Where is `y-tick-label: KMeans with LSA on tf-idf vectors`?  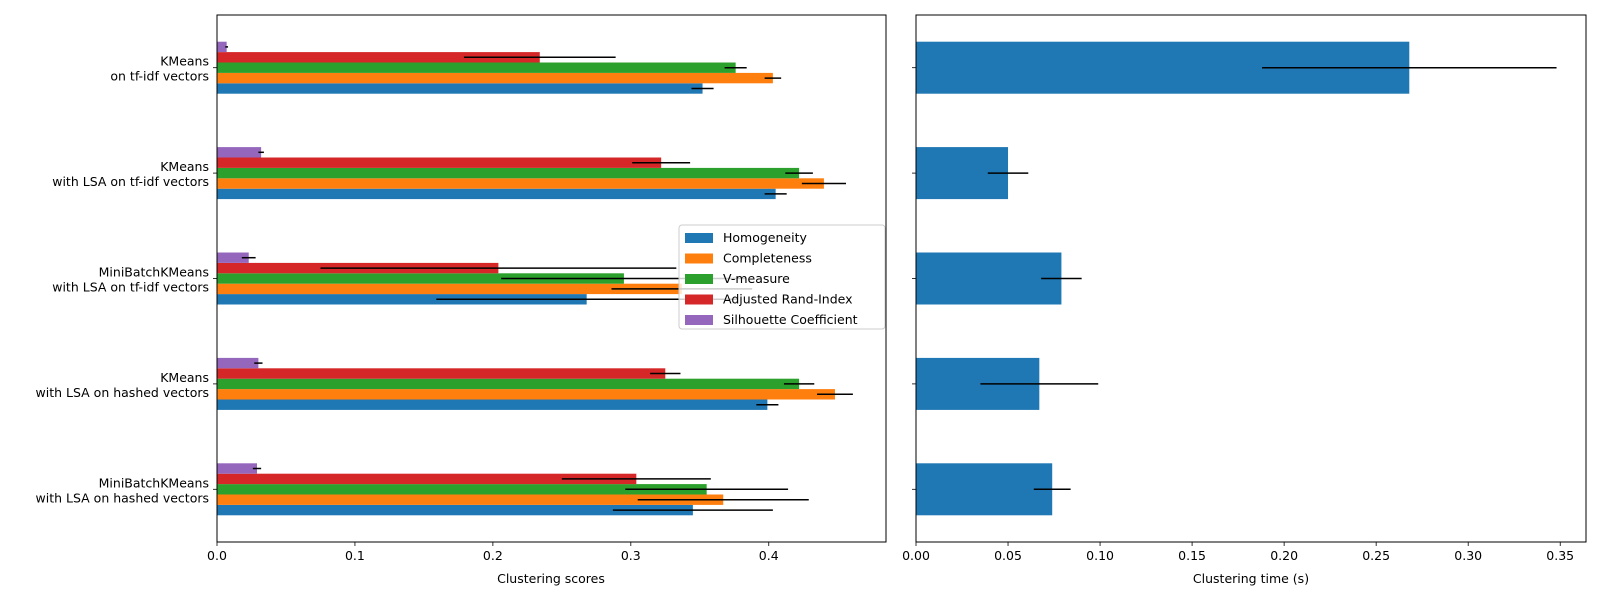
y-tick-label: KMeans with LSA on tf-idf vectors is located at coordinates (130, 174).